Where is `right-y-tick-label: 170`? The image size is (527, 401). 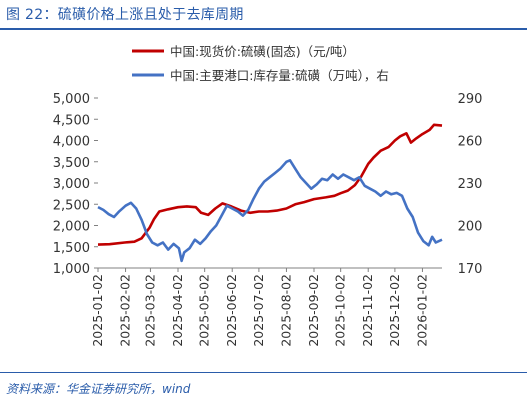 right-y-tick-label: 170 is located at coordinates (470, 269).